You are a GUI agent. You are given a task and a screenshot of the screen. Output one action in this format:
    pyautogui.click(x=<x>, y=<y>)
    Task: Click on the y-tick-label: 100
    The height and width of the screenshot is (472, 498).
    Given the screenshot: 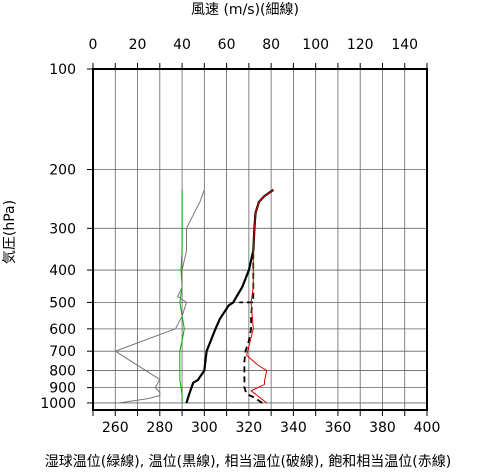 What is the action you would take?
    pyautogui.click(x=62, y=70)
    